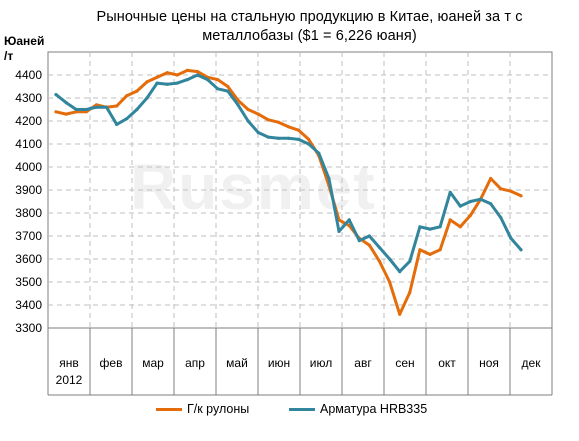 The width and height of the screenshot is (579, 441). Describe the element at coordinates (321, 363) in the screenshot. I see `x-tick-label: июл` at that location.